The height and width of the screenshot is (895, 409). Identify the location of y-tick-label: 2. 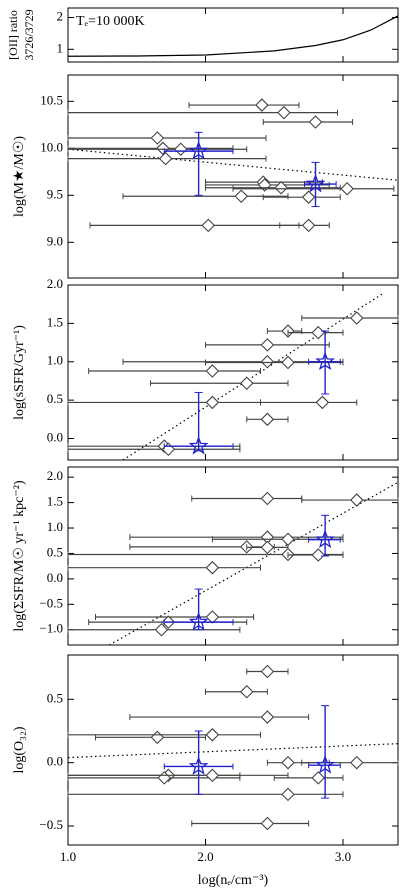
(60, 16).